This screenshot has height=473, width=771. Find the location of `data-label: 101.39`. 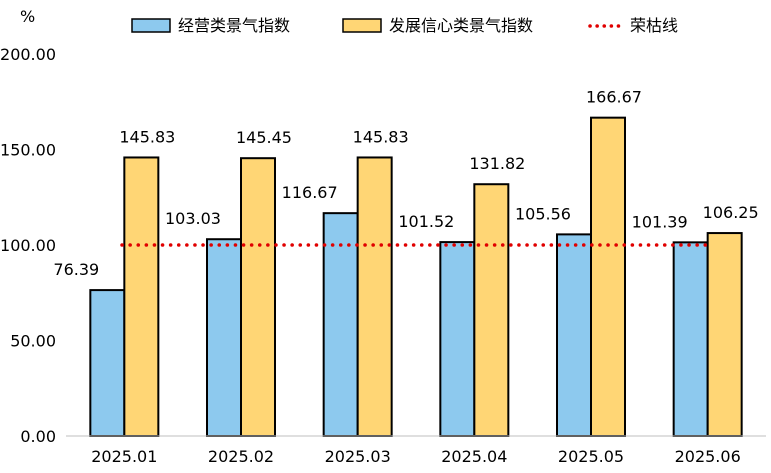

data-label: 101.39 is located at coordinates (660, 221).